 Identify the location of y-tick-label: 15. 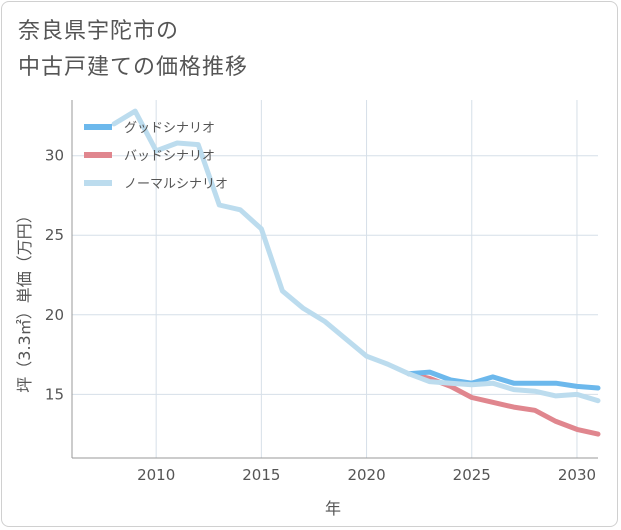
(54, 394).